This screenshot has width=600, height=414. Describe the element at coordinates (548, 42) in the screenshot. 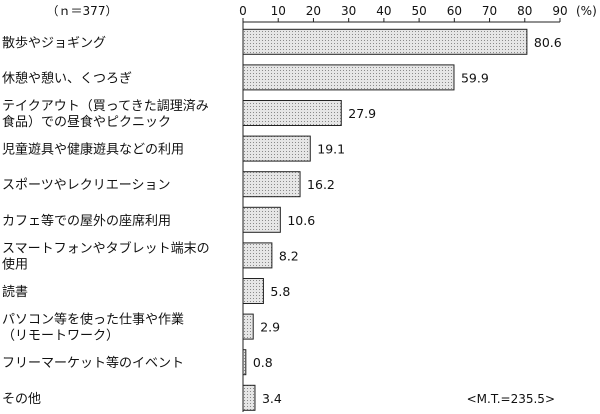

I see `value-label: 80.6` at that location.